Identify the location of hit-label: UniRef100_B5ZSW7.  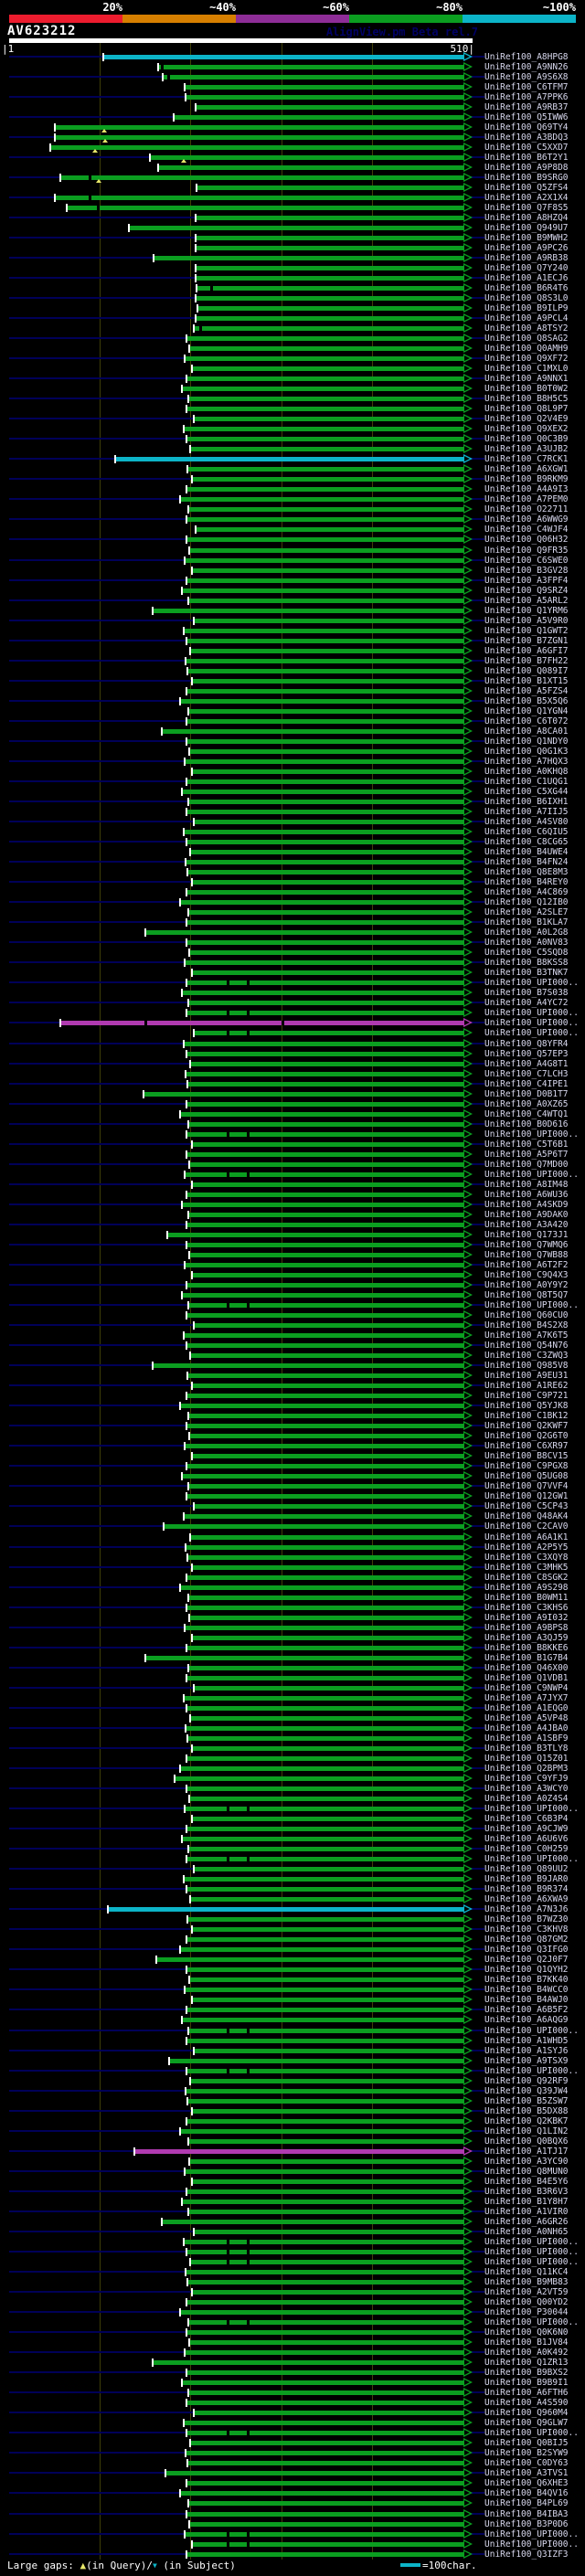
(527, 2100).